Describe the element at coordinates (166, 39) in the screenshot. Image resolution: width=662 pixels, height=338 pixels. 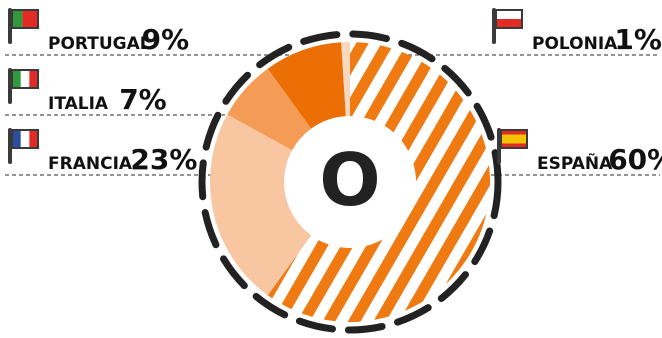
I see `legend-value-portugal: 9%` at that location.